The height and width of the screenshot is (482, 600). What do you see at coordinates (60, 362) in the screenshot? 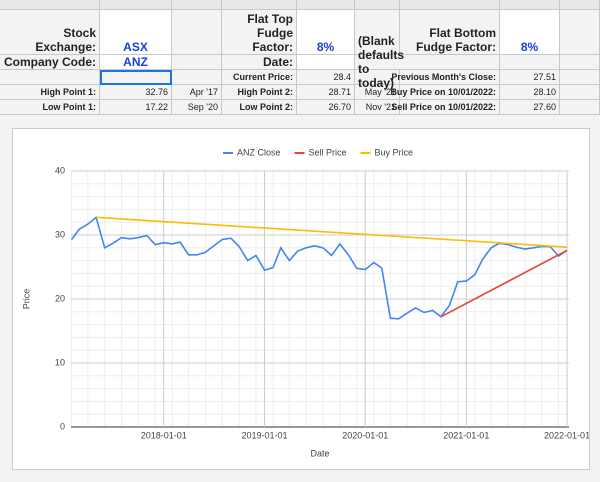
I see `y-tick-label: 10` at bounding box center [60, 362].